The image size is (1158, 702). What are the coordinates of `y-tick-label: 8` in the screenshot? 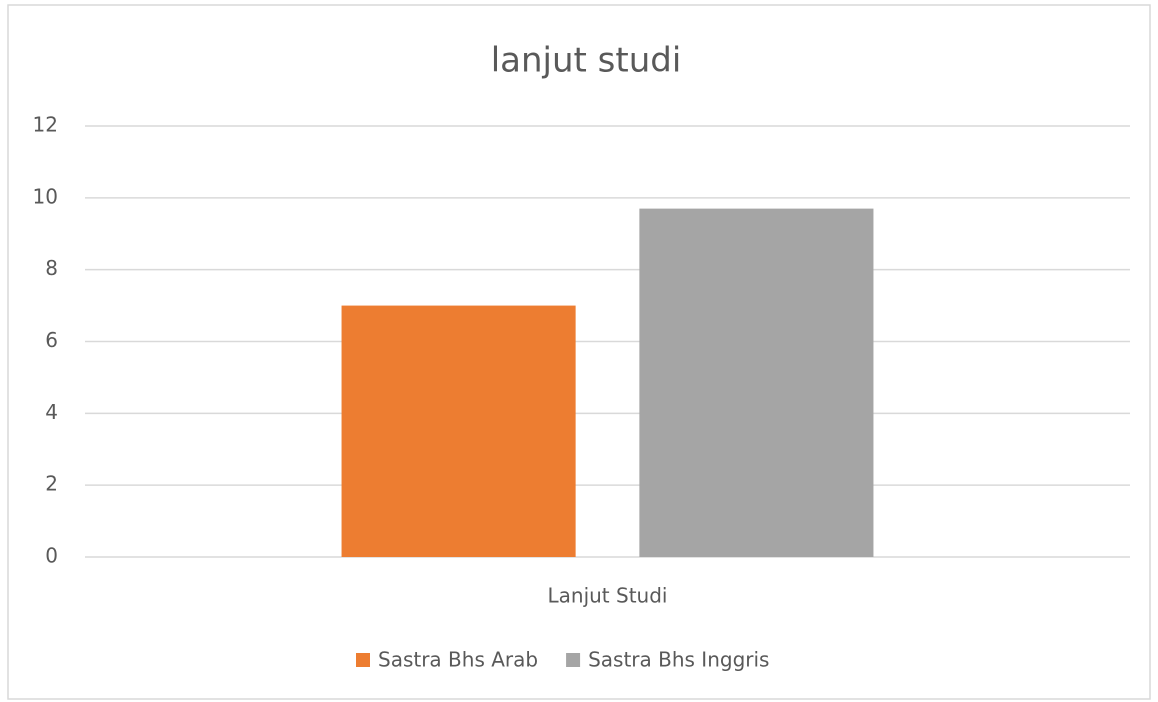 It's located at (51, 268).